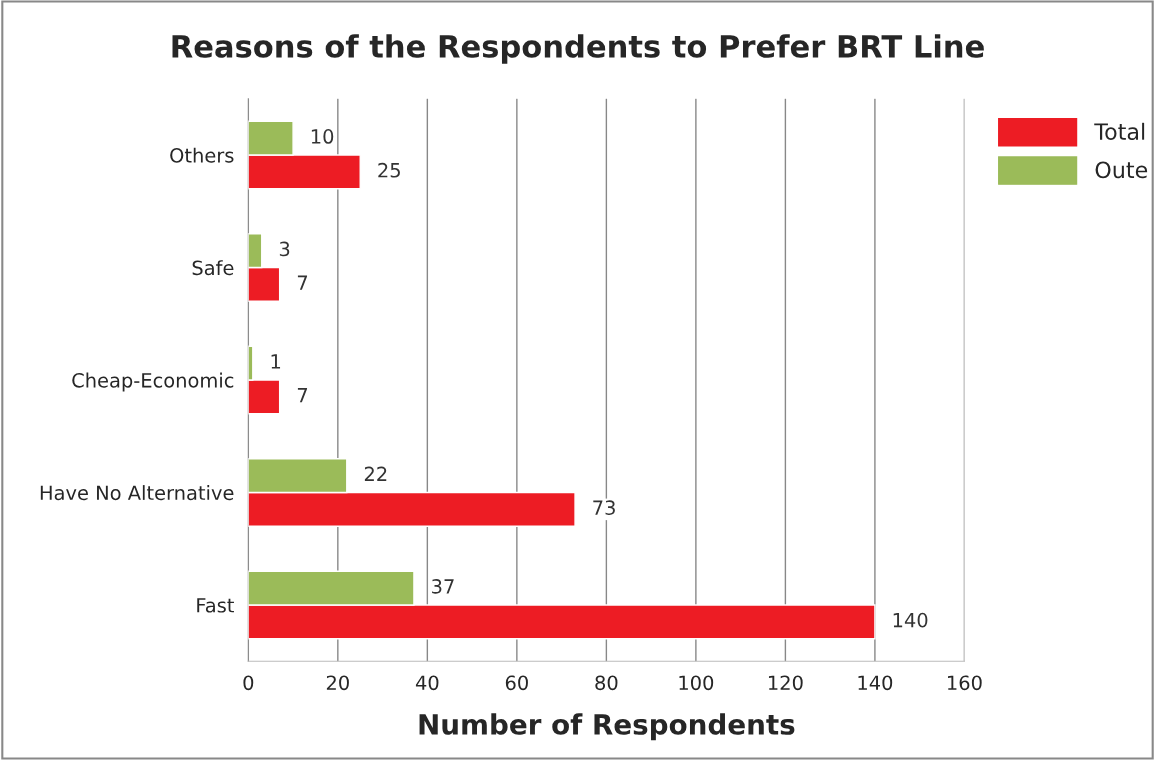 This screenshot has height=760, width=1155. I want to click on chart-title: Reasons of the Respondents to Prefer BRT Line, so click(578, 49).